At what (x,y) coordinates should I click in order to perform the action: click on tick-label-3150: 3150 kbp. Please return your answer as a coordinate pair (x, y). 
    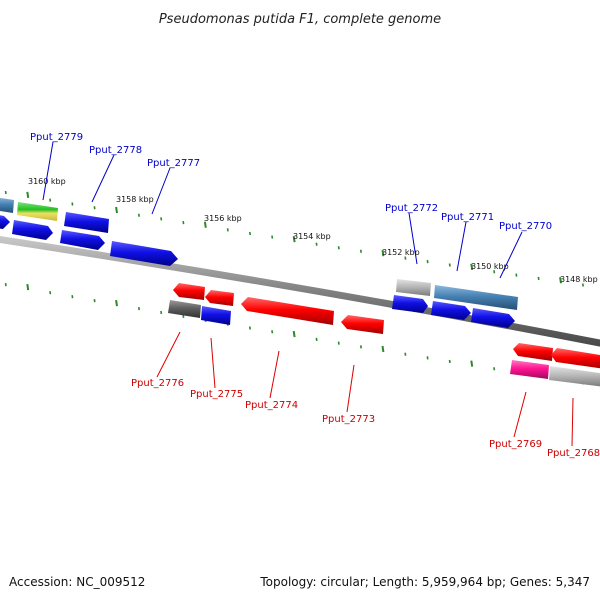
    Looking at the image, I should click on (490, 266).